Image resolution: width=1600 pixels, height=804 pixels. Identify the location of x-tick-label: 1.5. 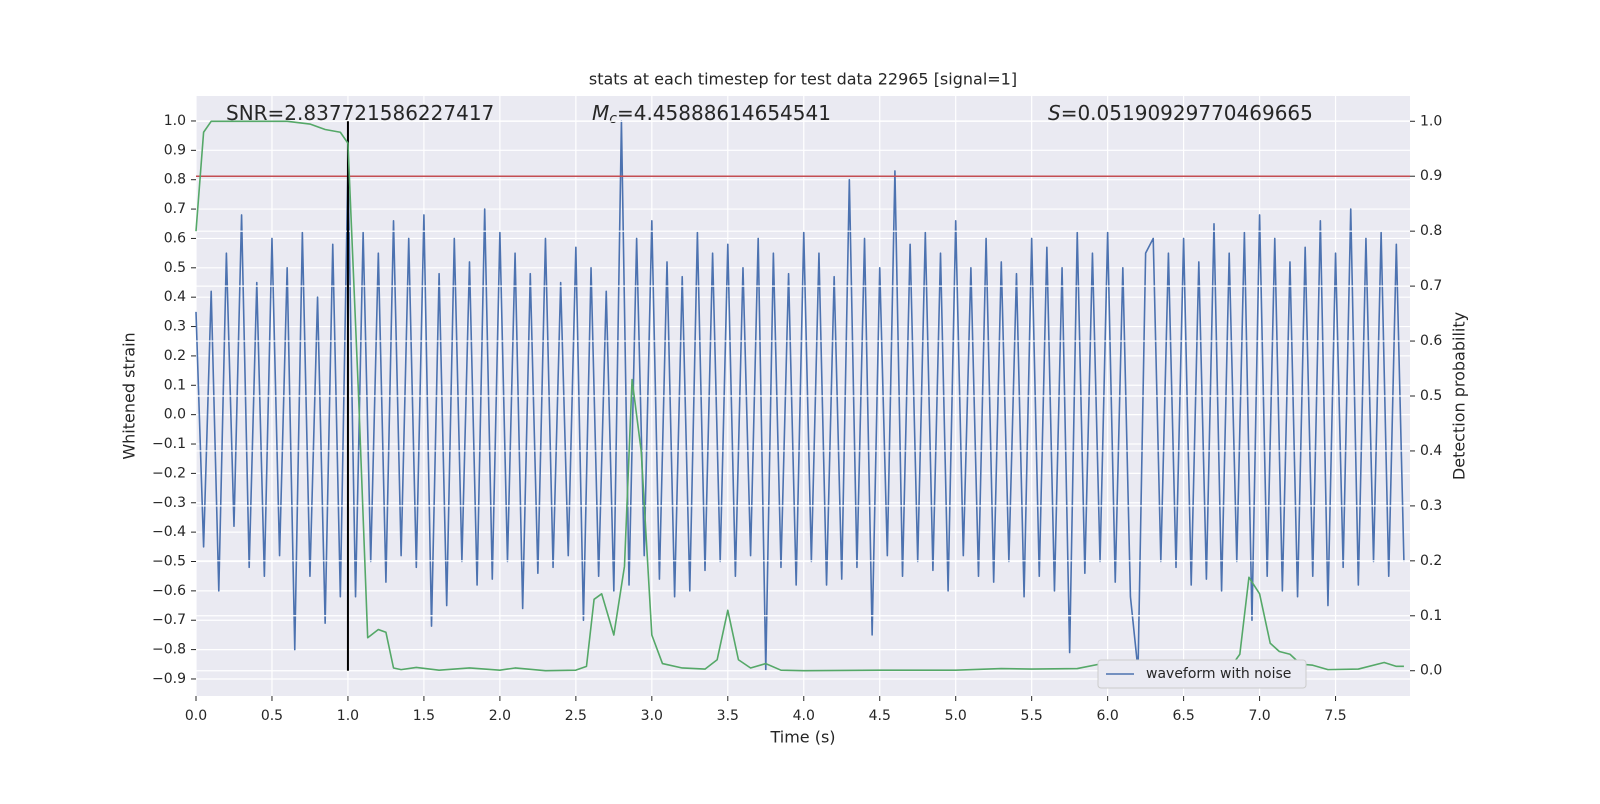
(424, 716).